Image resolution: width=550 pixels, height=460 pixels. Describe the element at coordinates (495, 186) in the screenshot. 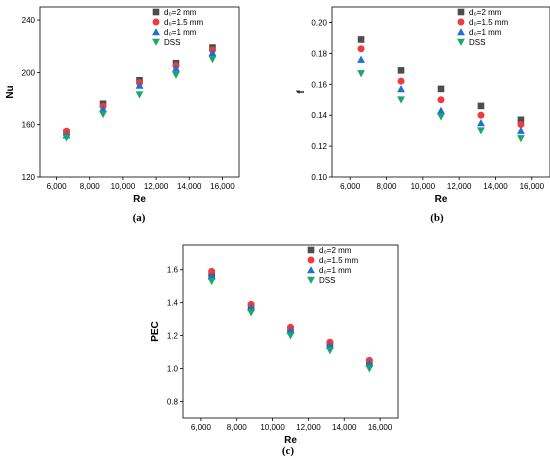

I see `x-tick-label: 14,000` at that location.